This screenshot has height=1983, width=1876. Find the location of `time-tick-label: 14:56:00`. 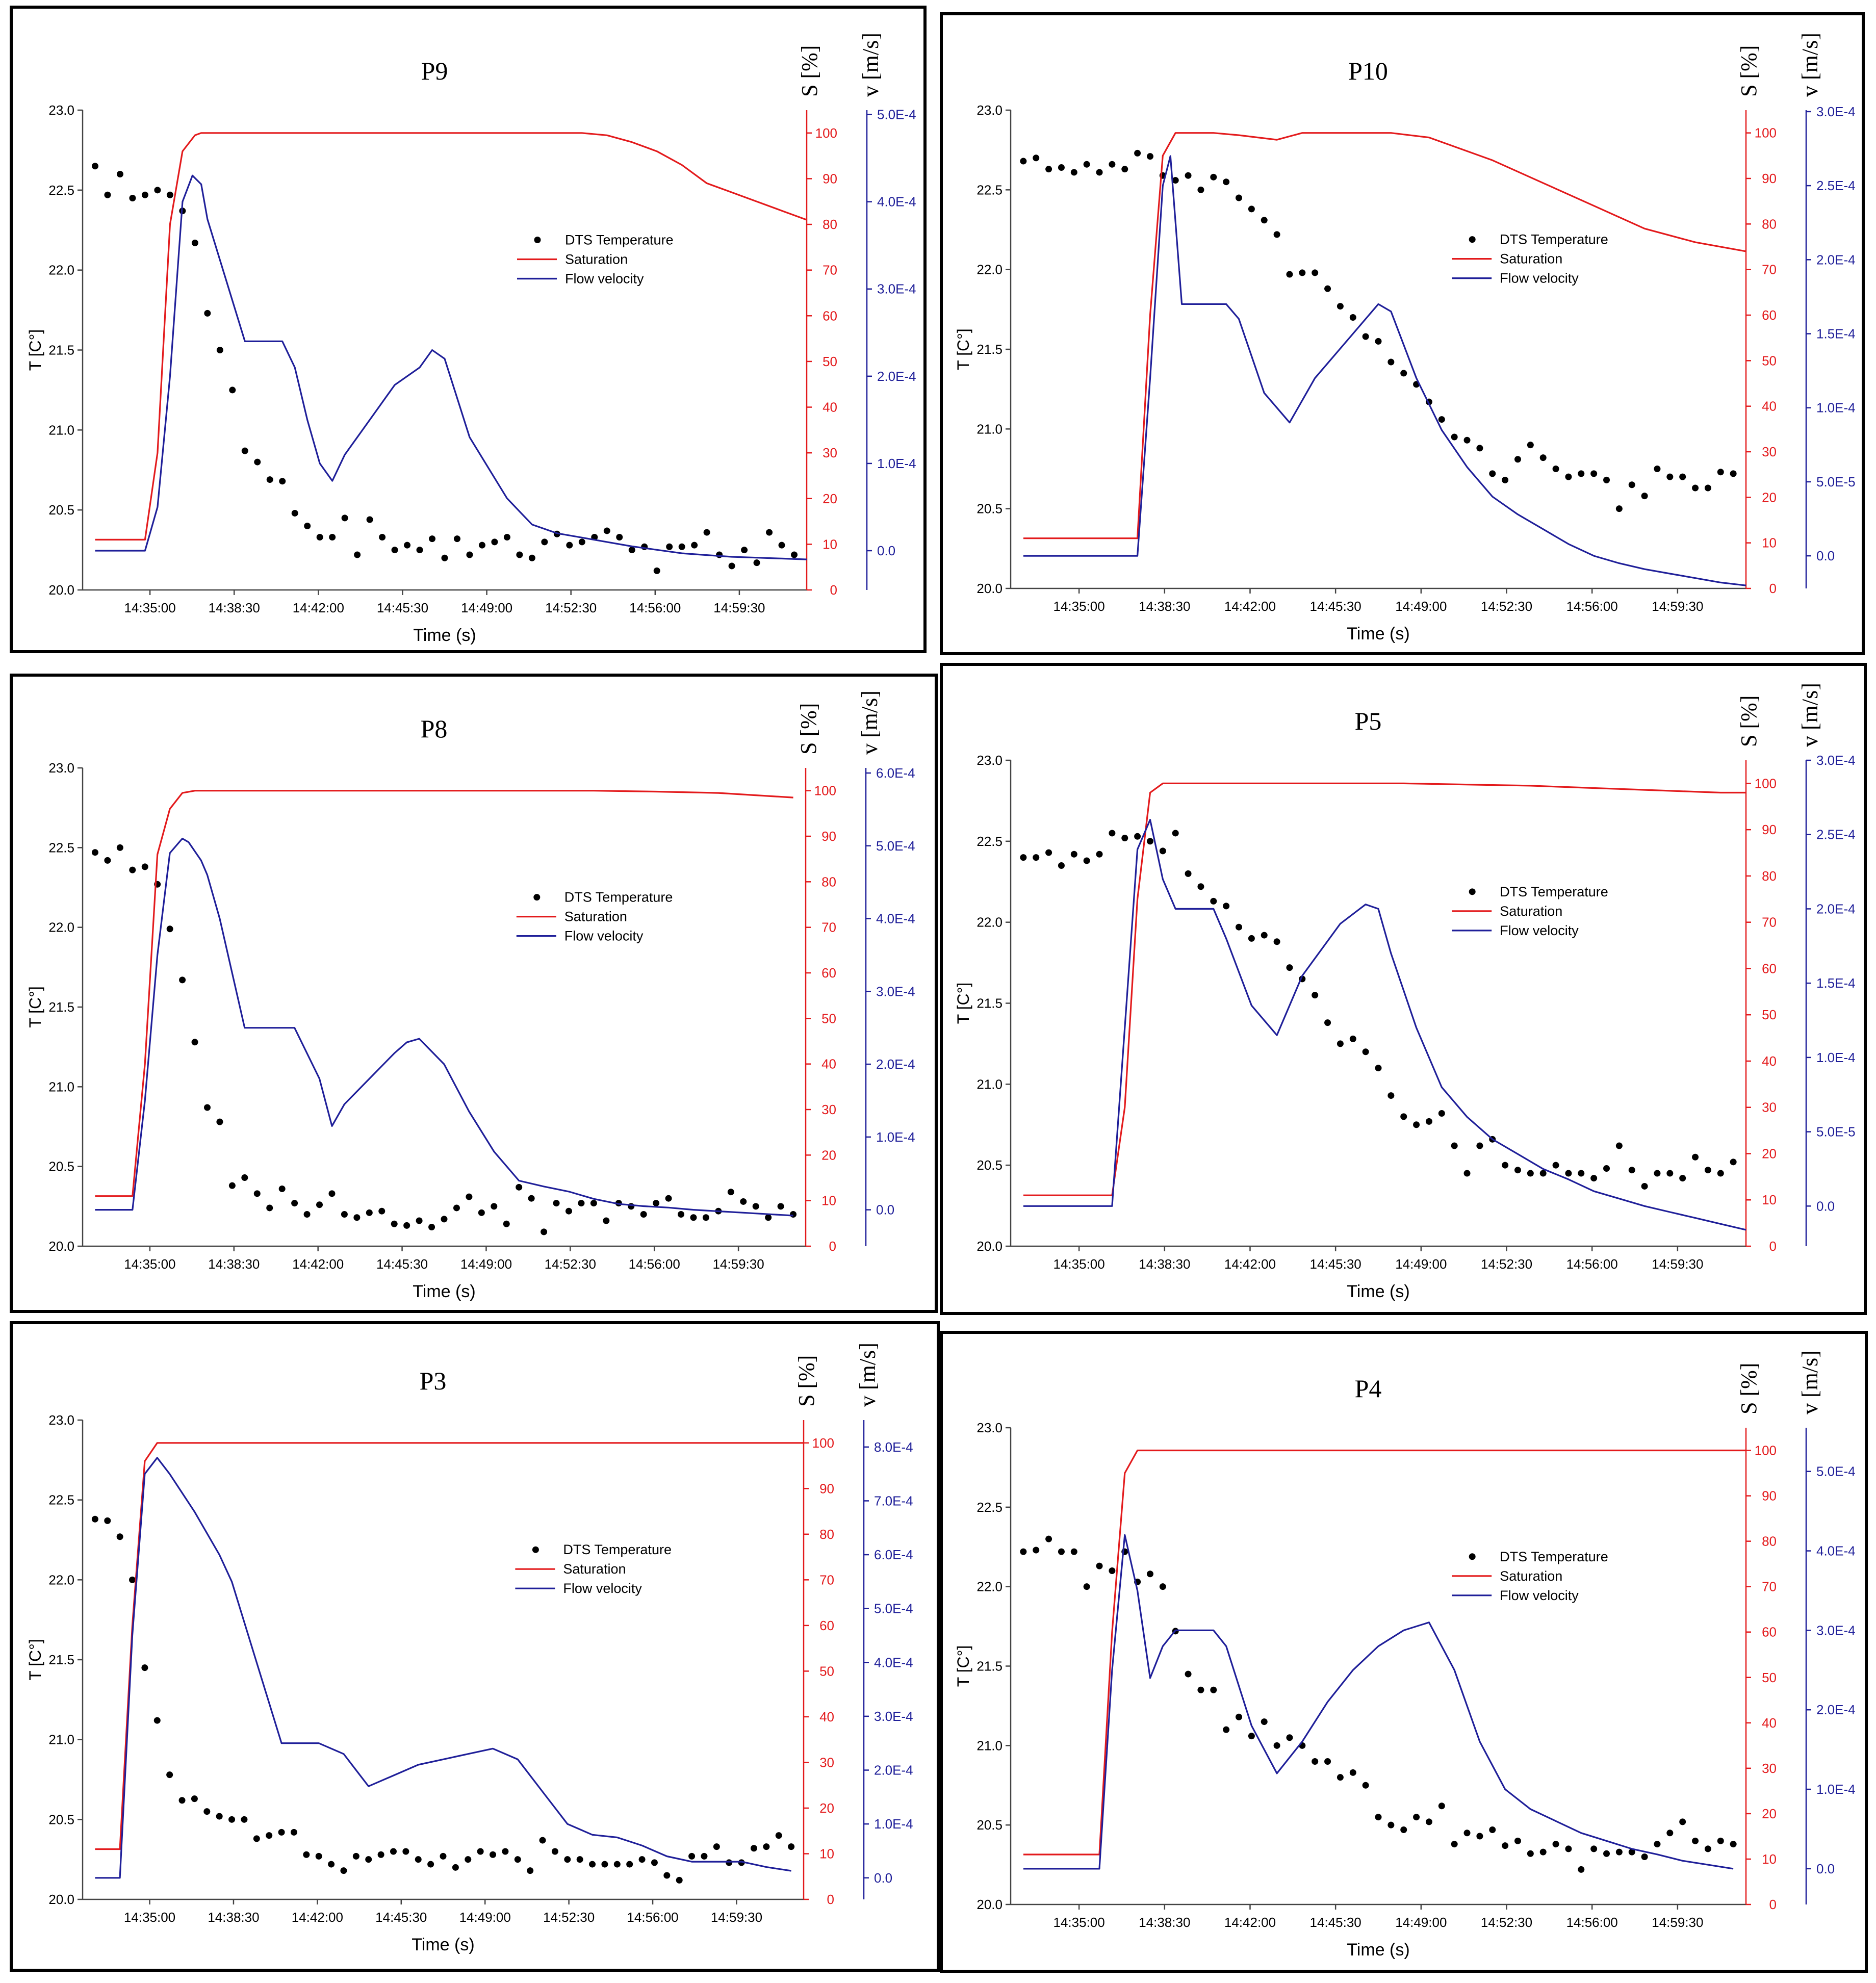

time-tick-label: 14:56:00 is located at coordinates (1592, 1922).